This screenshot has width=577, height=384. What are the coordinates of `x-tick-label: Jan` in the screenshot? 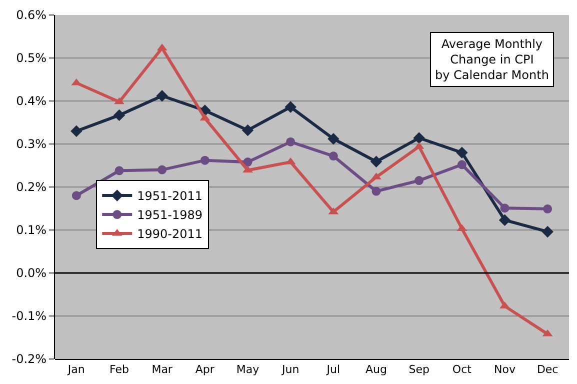 It's located at (75, 369).